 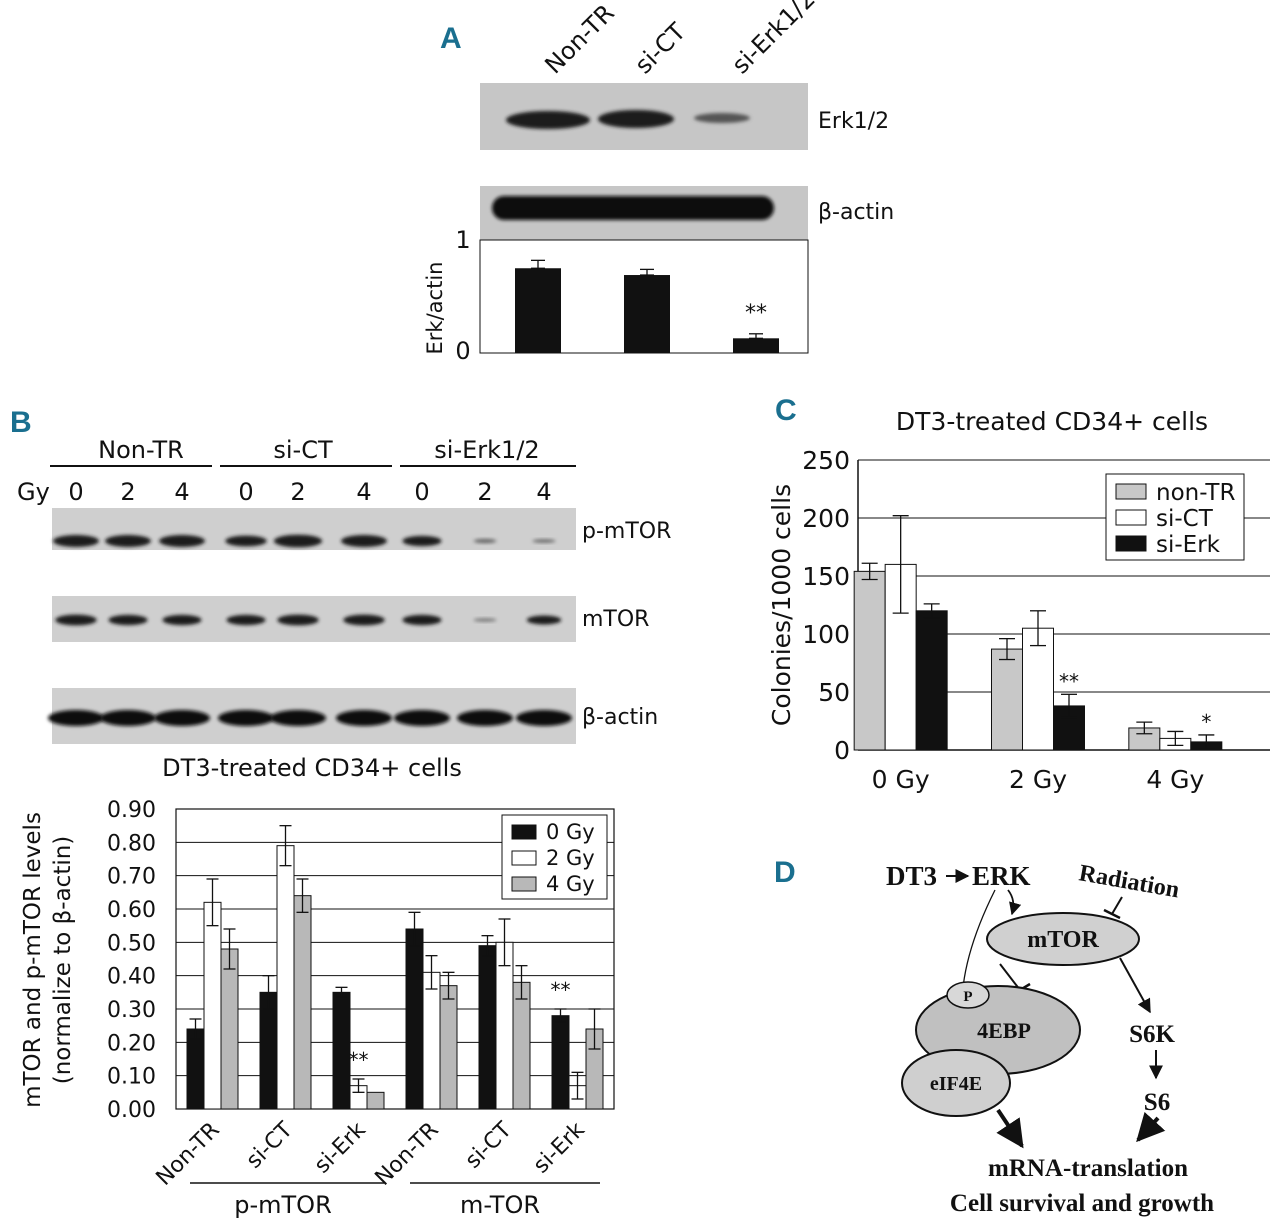 I want to click on bar-si-ct-4-gy, so click(x=302, y=1002).